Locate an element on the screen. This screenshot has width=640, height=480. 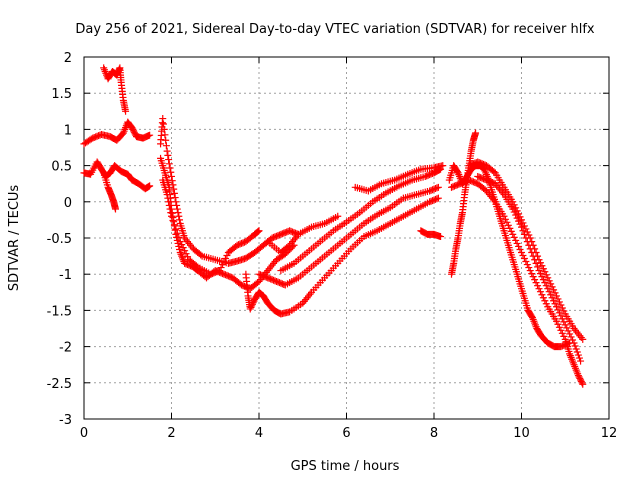
series-track-r is located at coordinates (529, 268).